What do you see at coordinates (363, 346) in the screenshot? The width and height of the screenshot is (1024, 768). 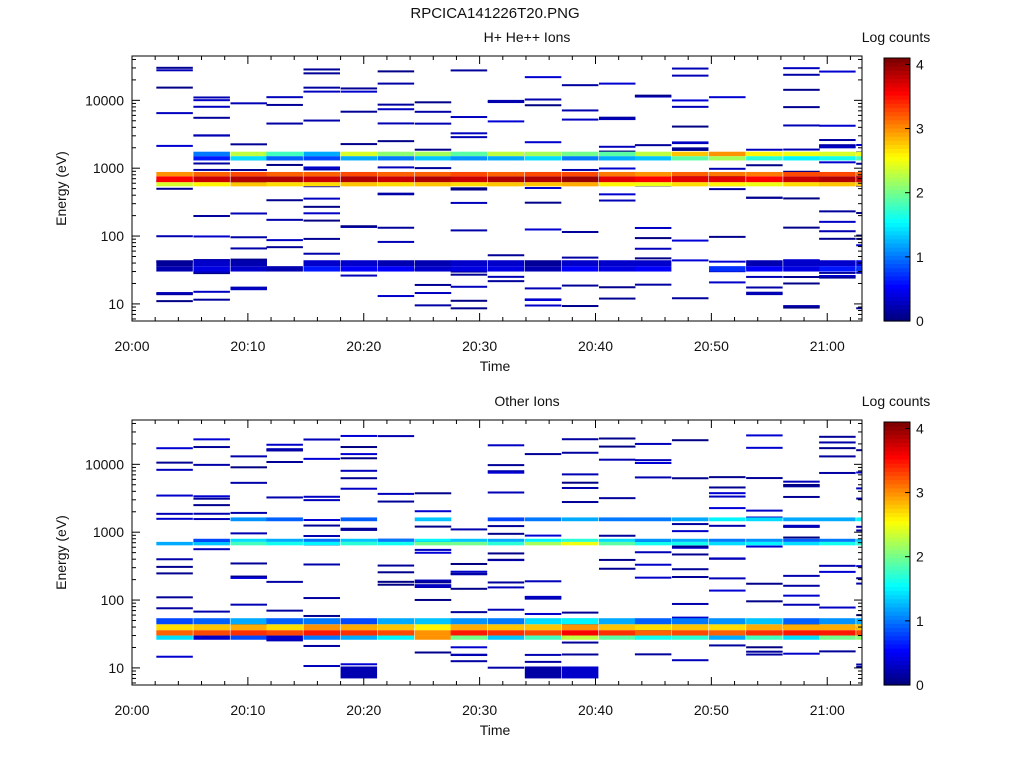 I see `x-tick-label: 20:20` at bounding box center [363, 346].